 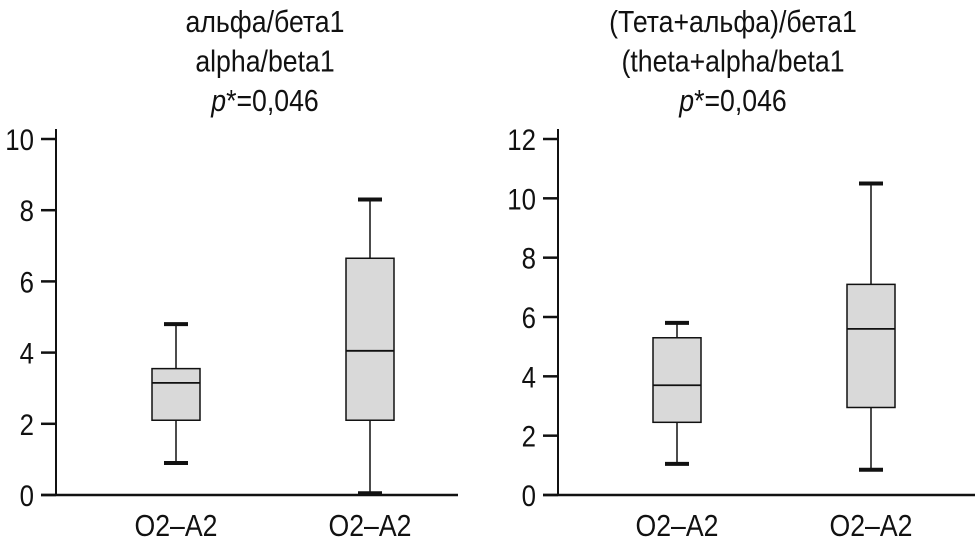 I want to click on y-tick-label: 12, so click(x=521, y=139).